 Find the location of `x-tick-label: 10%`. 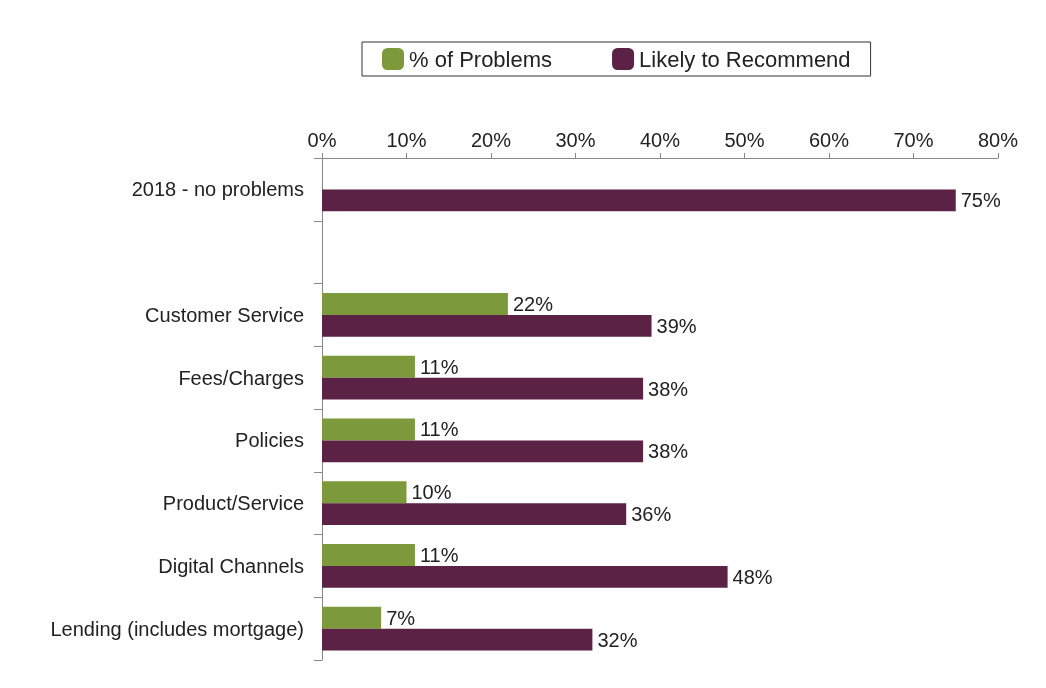

x-tick-label: 10% is located at coordinates (406, 140).